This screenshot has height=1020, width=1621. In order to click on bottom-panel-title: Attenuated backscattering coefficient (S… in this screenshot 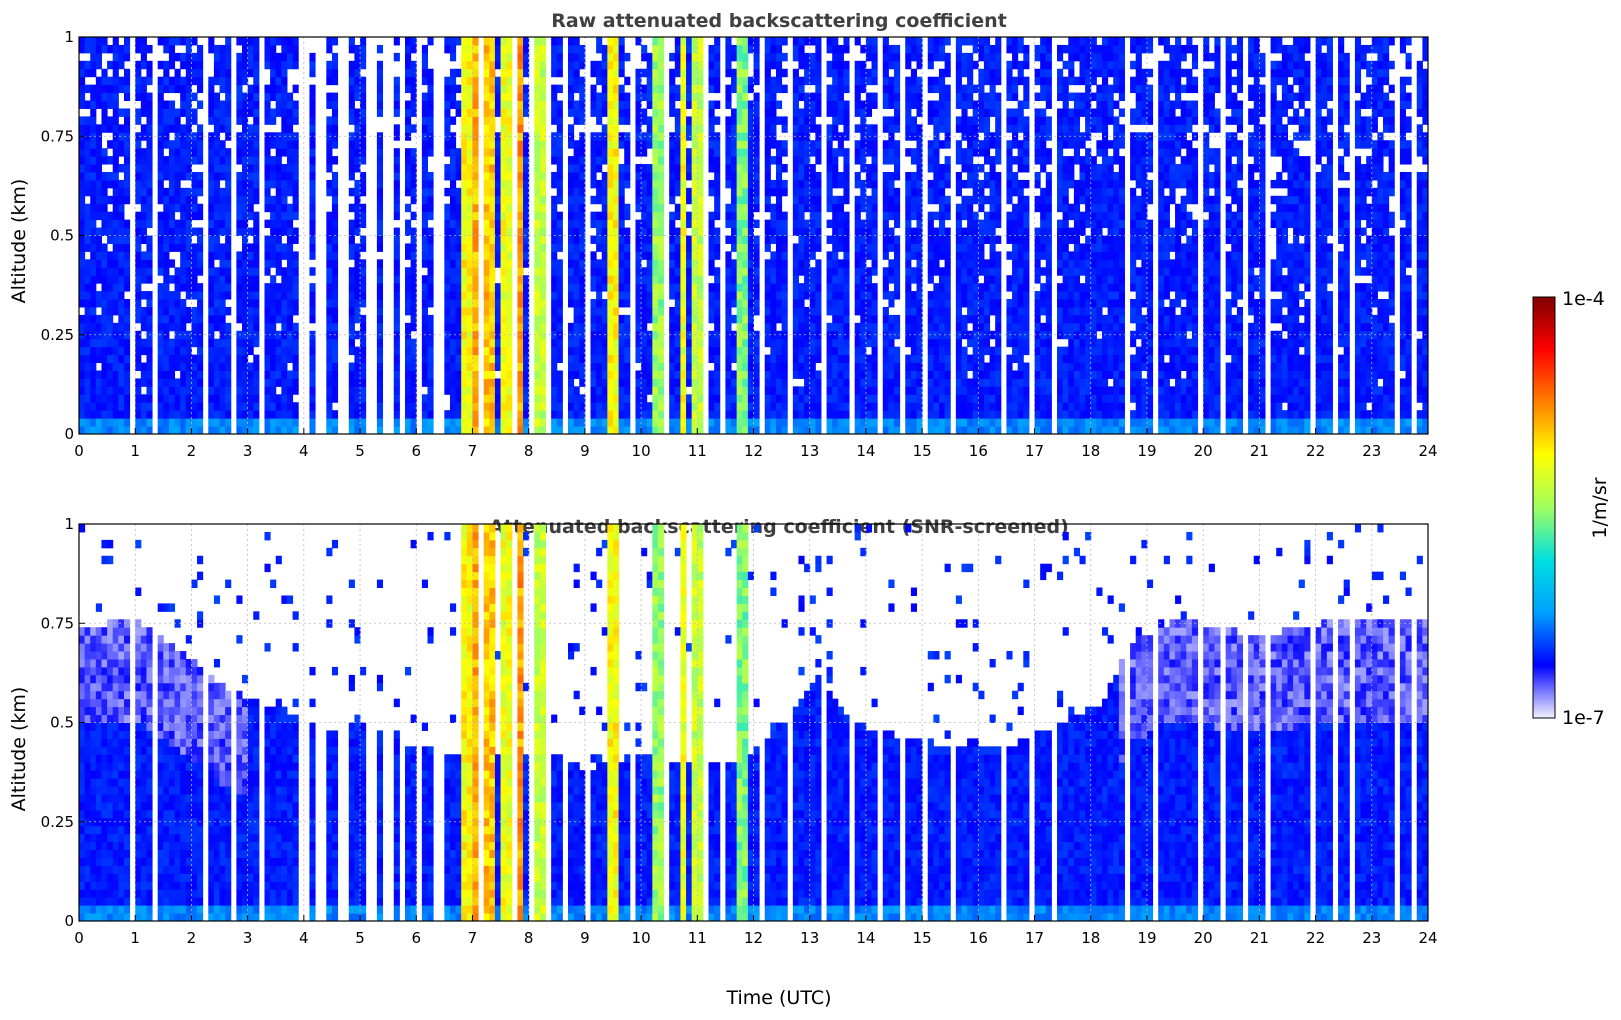, I will do `click(779, 527)`.